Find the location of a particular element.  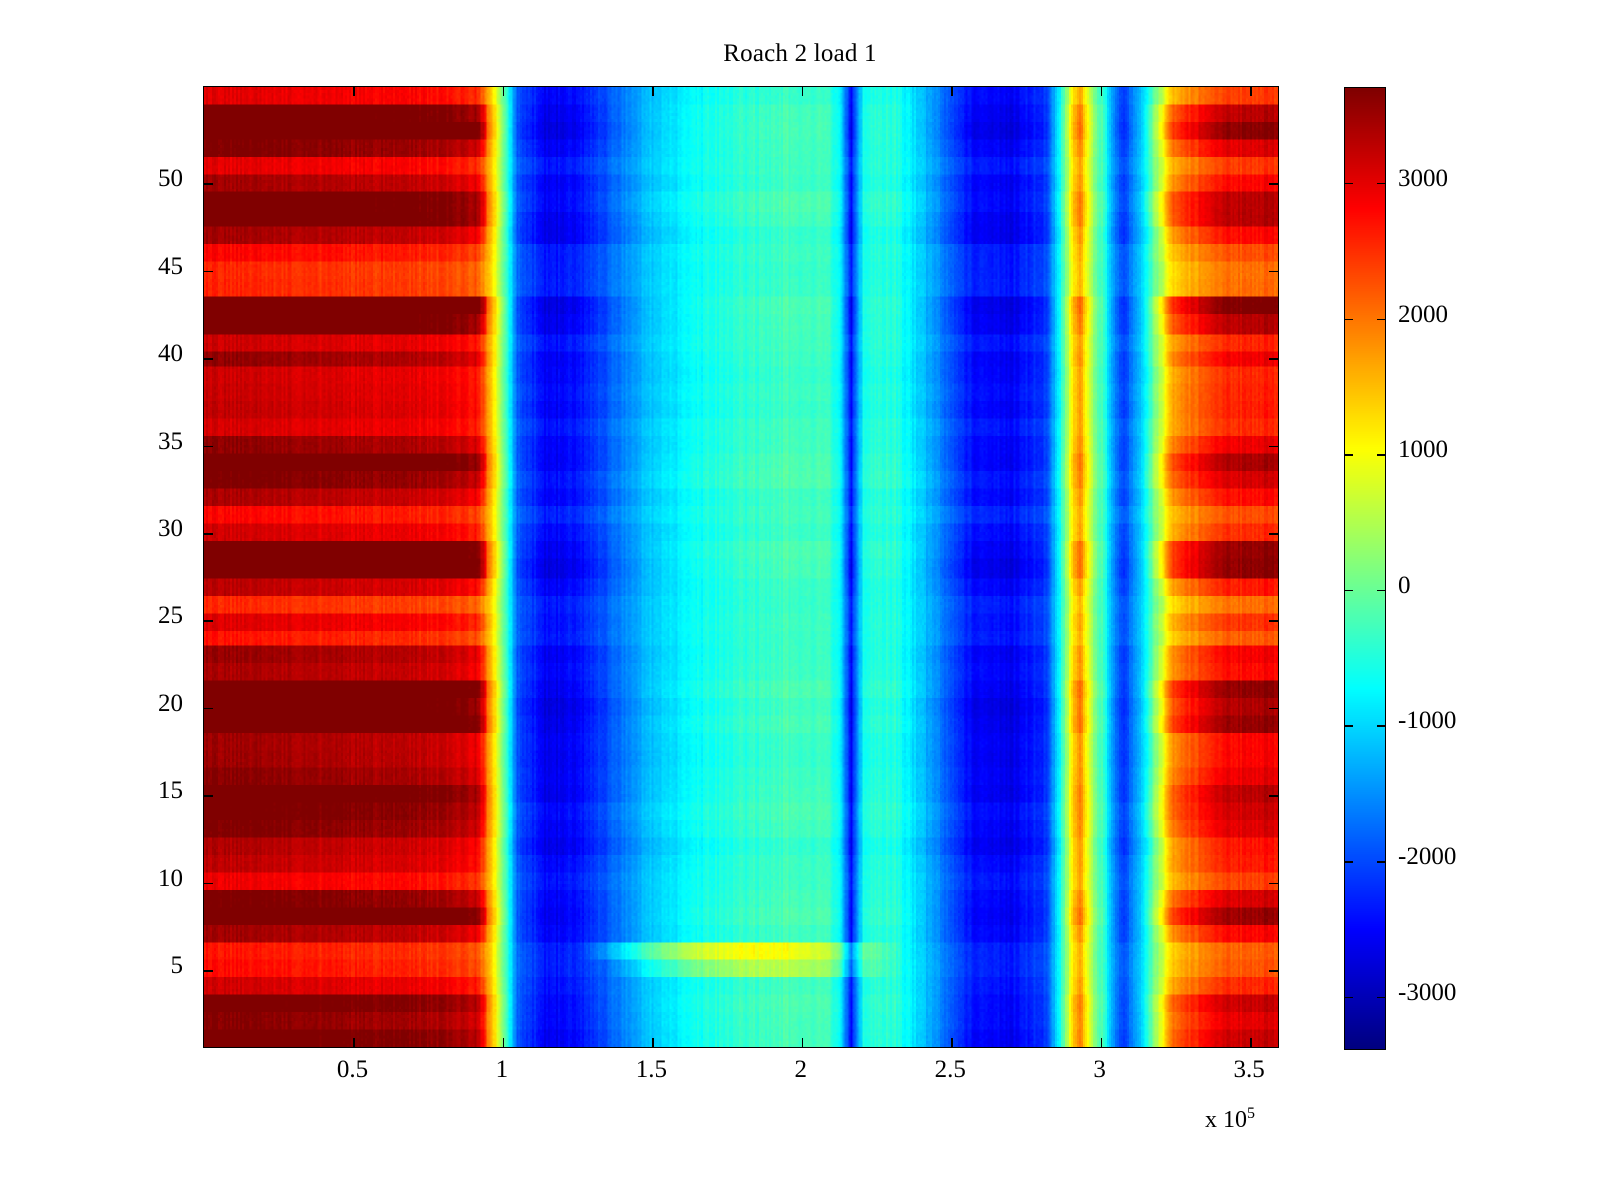

x-tick-label: 3.5 is located at coordinates (1249, 1069).